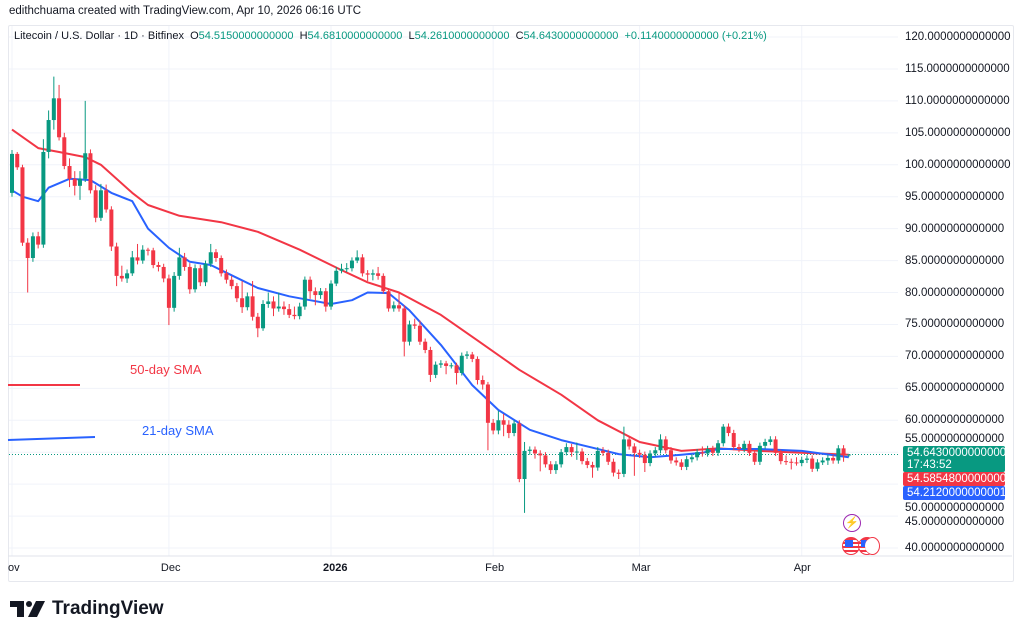 This screenshot has width=1024, height=634. I want to click on sma21-annotation: 21-day SMA, so click(178, 430).